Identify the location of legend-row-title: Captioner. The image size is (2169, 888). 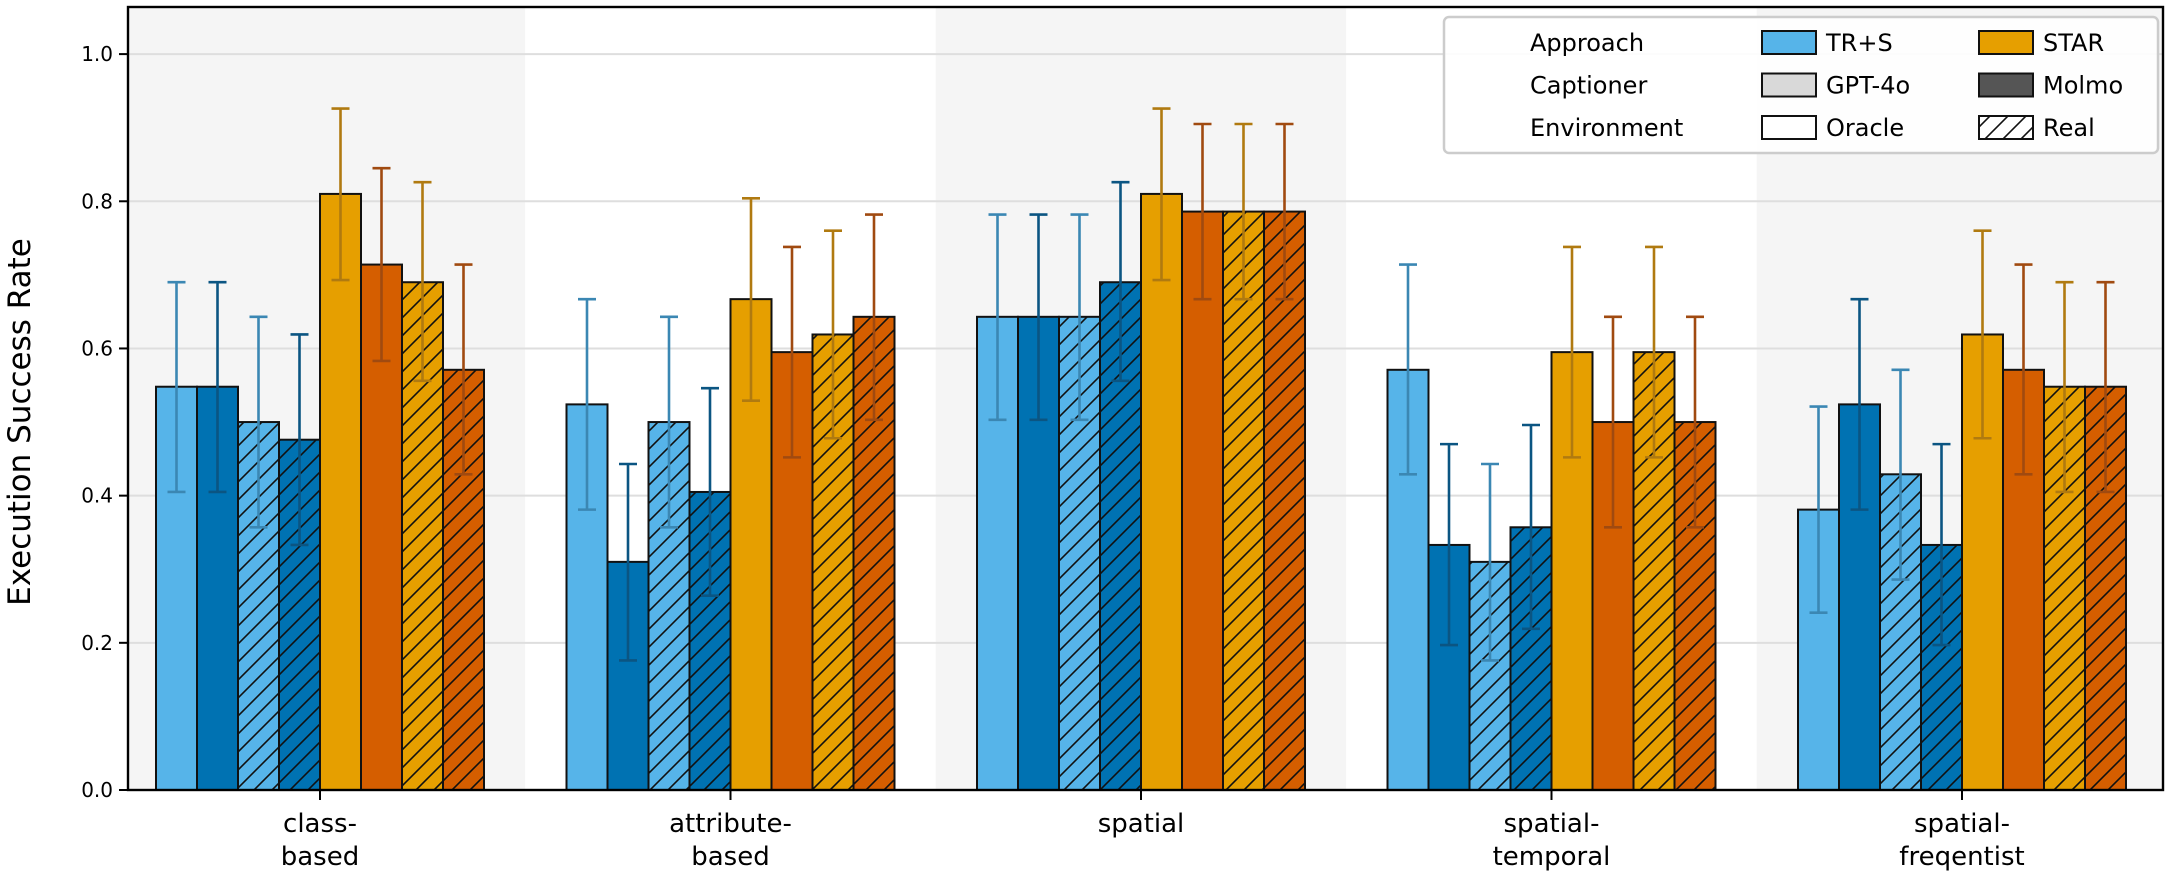
(1588, 86).